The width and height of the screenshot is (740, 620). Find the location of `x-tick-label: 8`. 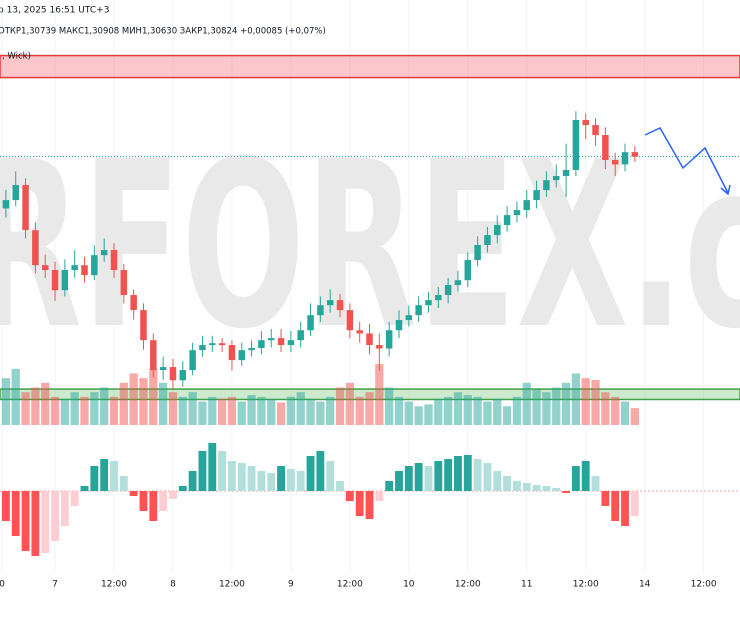

x-tick-label: 8 is located at coordinates (173, 585).